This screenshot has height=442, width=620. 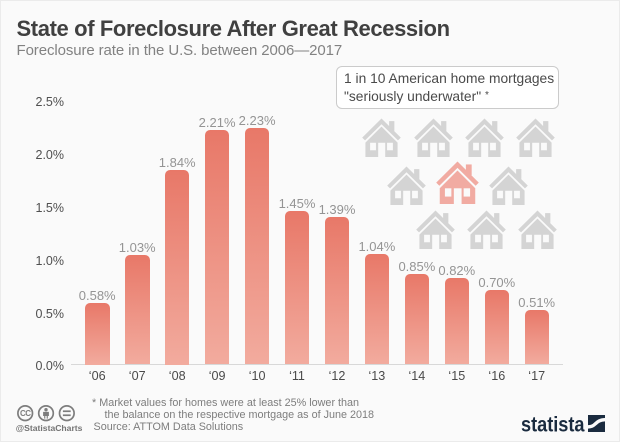 What do you see at coordinates (25, 413) in the screenshot?
I see `svg-text: CC` at bounding box center [25, 413].